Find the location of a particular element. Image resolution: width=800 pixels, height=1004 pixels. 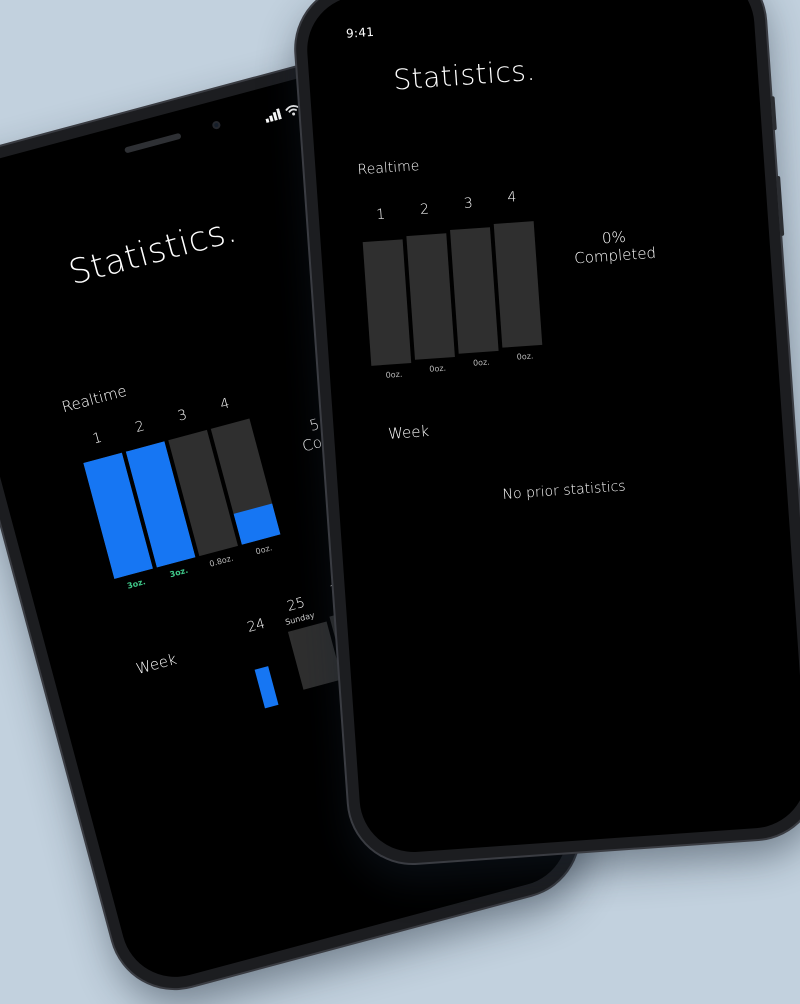

week-day-number: 25 is located at coordinates (296, 604).